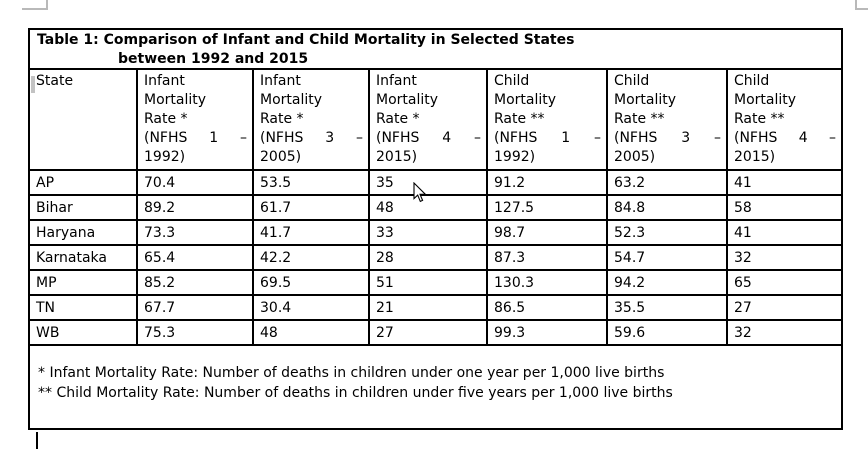 This screenshot has width=868, height=450. Describe the element at coordinates (547, 257) in the screenshot. I see `value-cell: 87.3` at that location.